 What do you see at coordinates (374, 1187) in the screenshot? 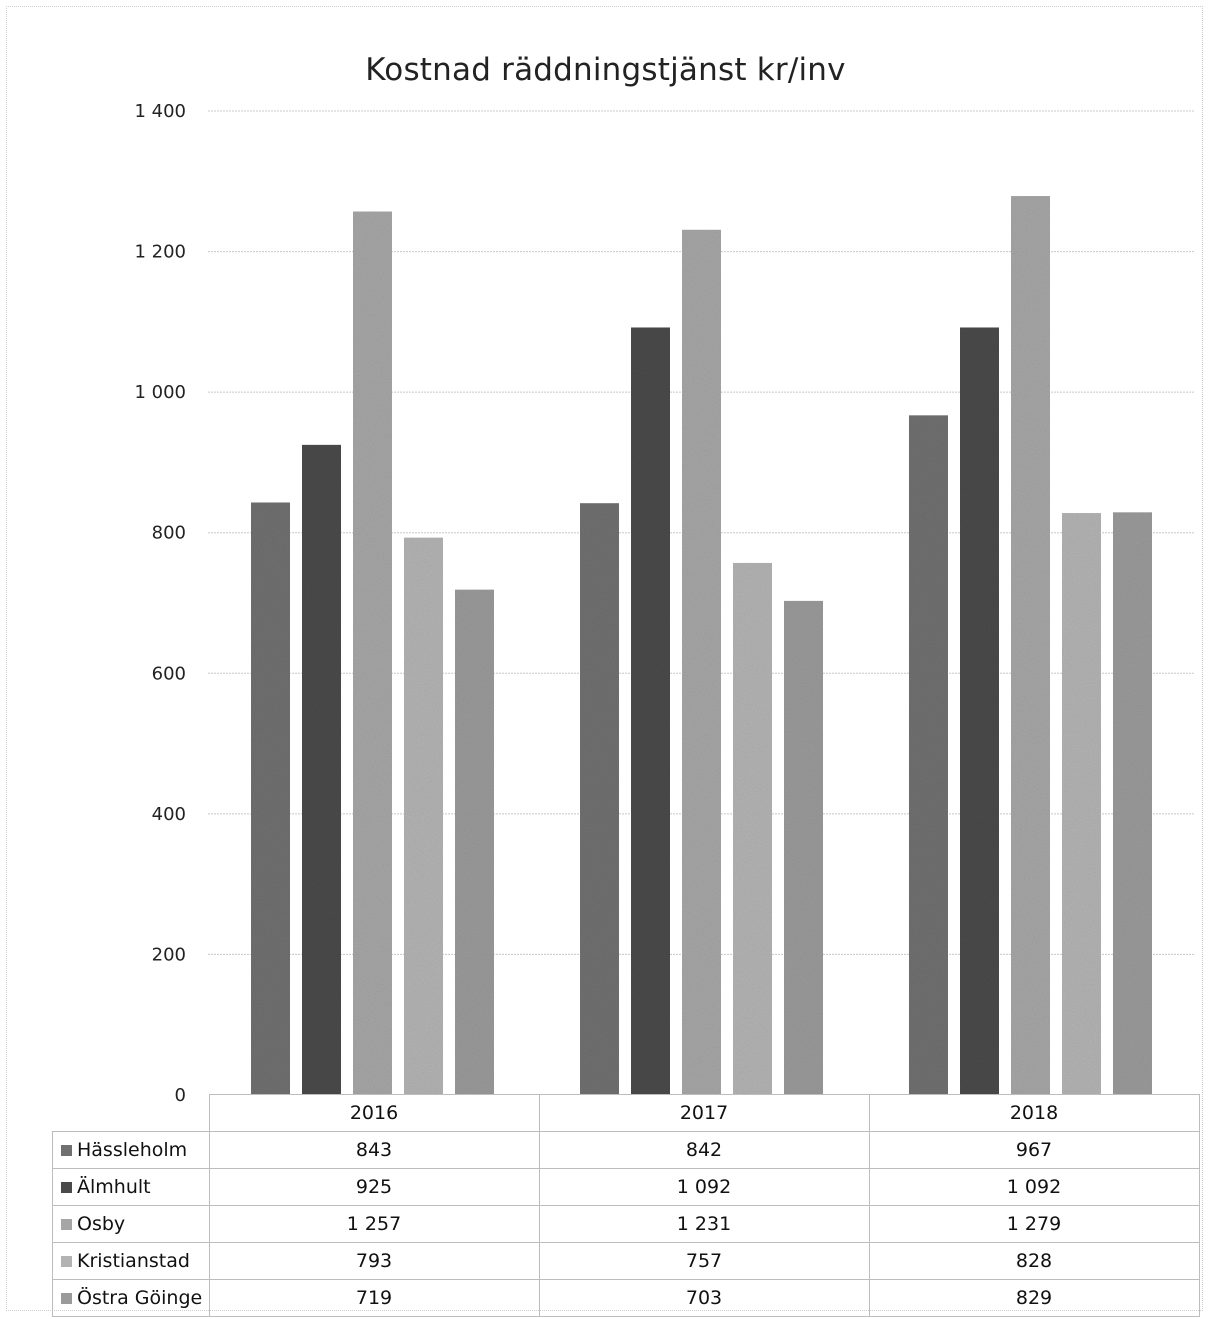
I see `data-cell: 925` at bounding box center [374, 1187].